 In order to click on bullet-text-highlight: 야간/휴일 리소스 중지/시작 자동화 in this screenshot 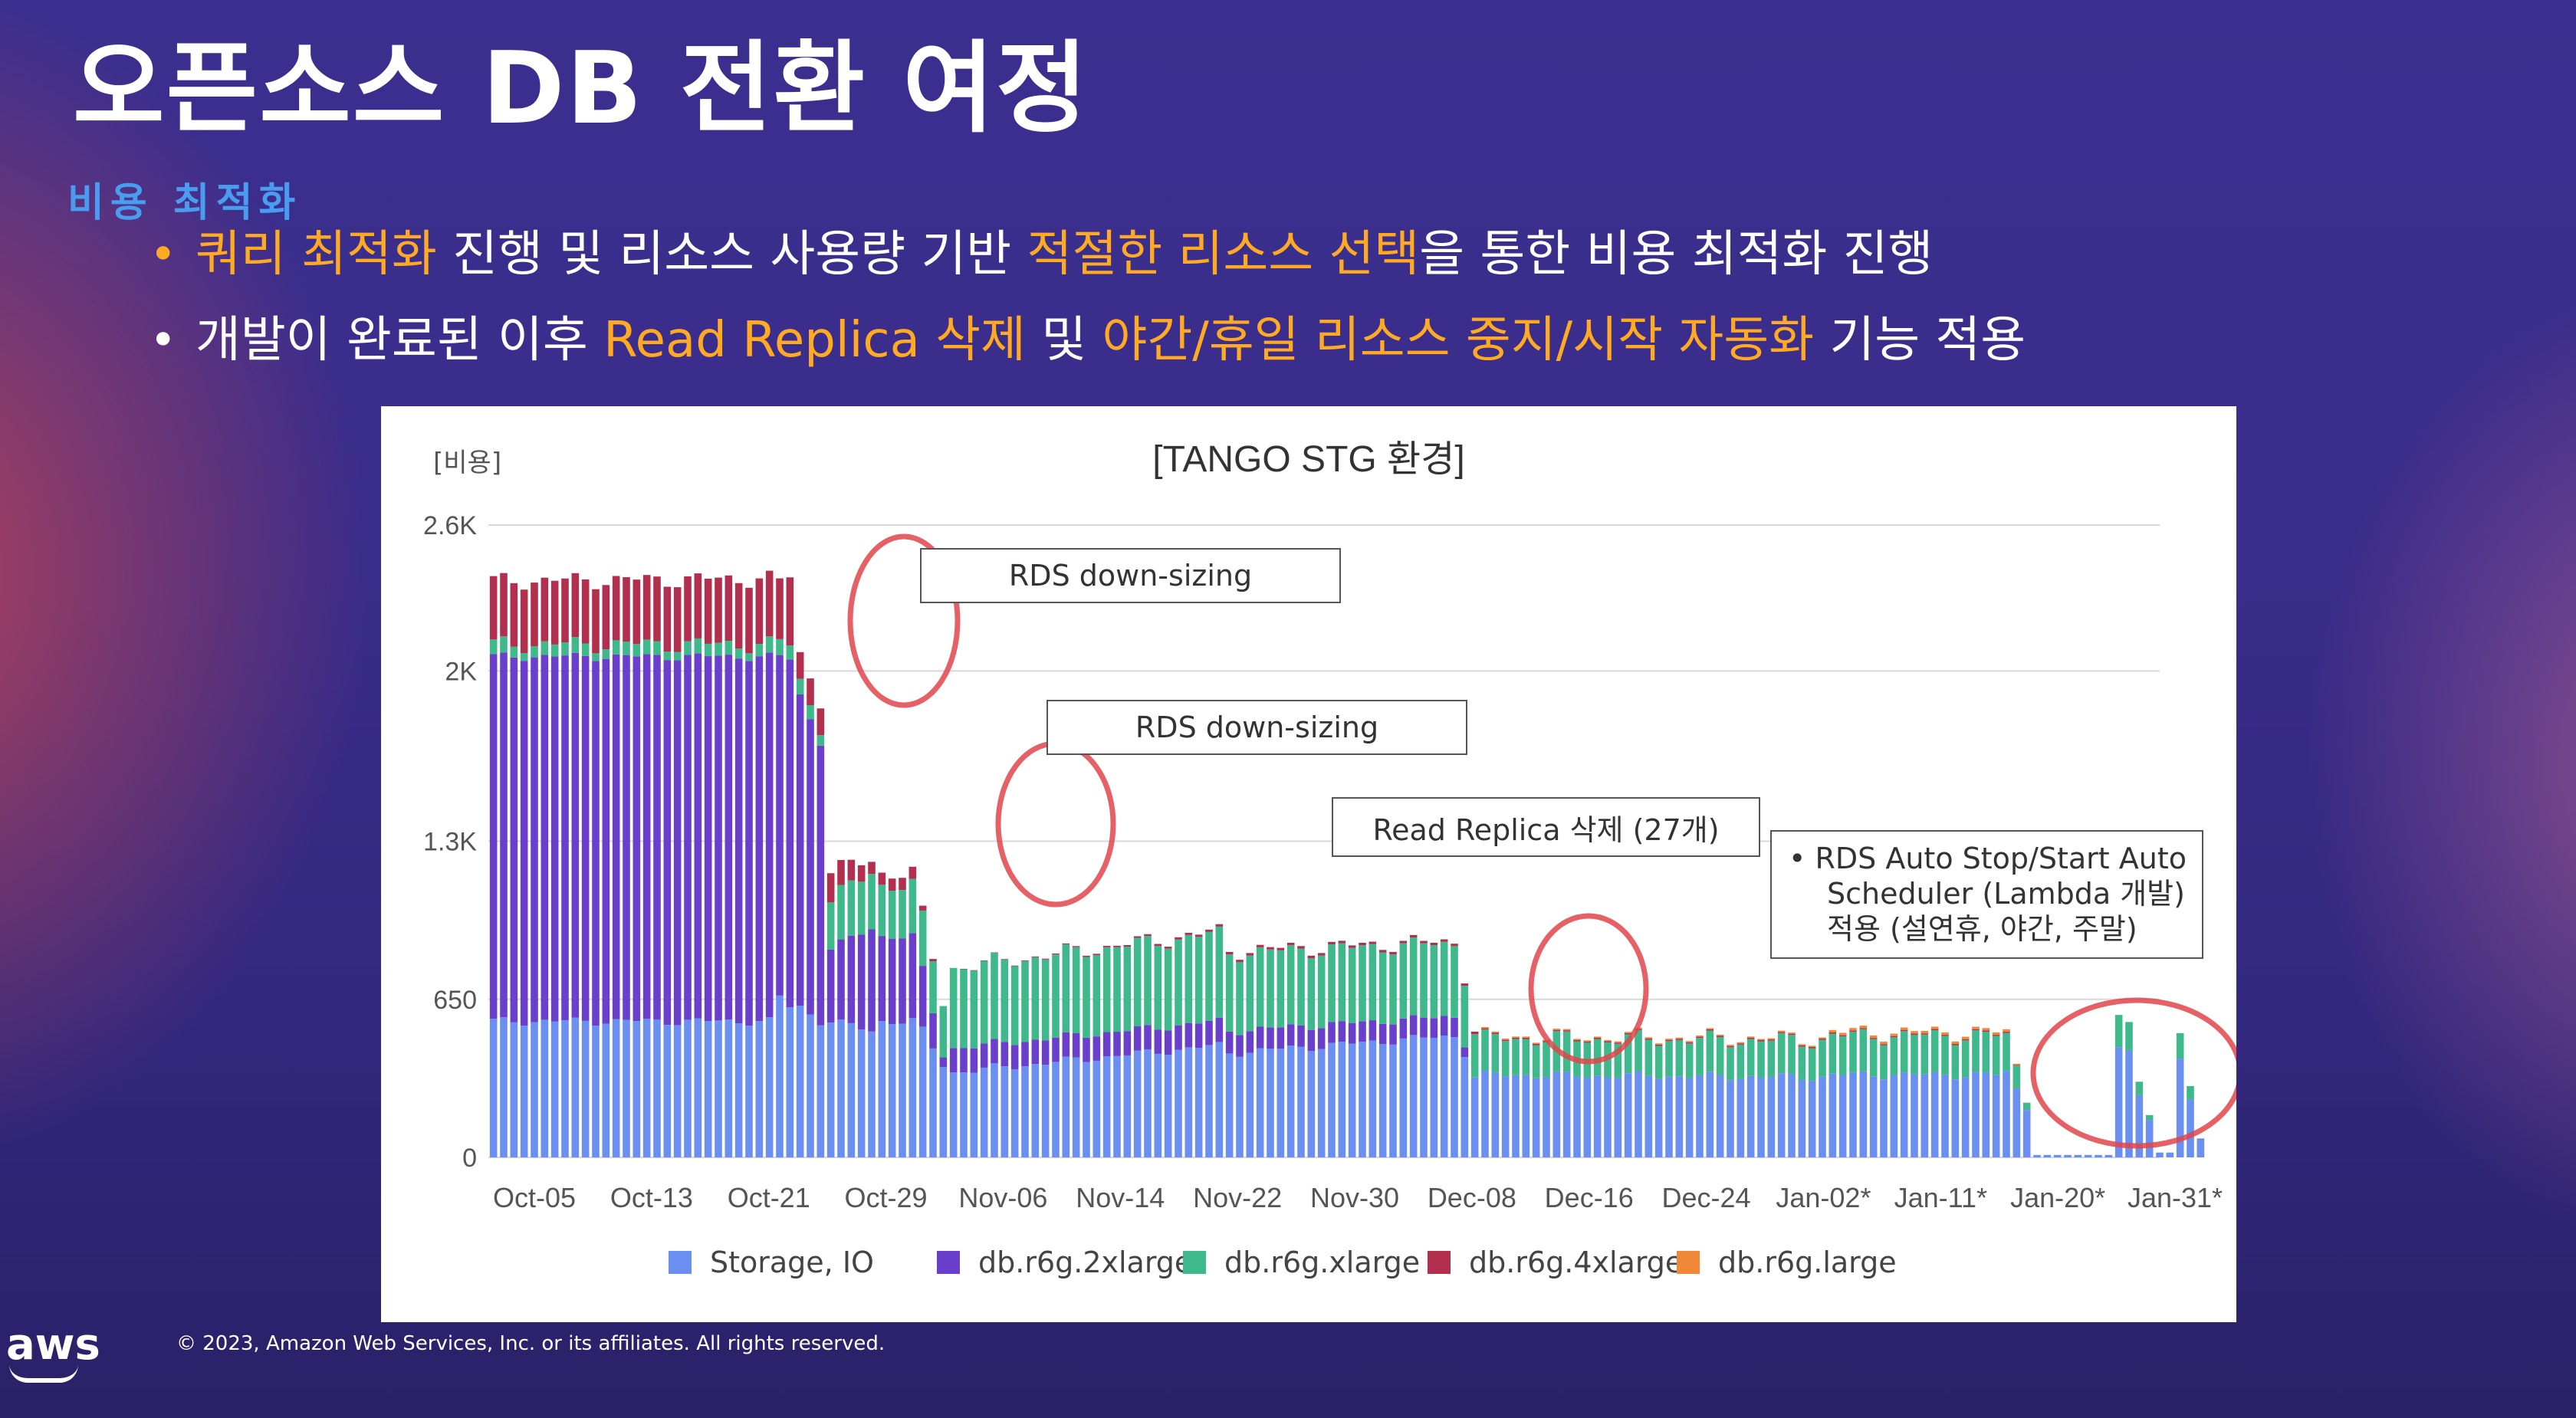, I will do `click(1458, 341)`.